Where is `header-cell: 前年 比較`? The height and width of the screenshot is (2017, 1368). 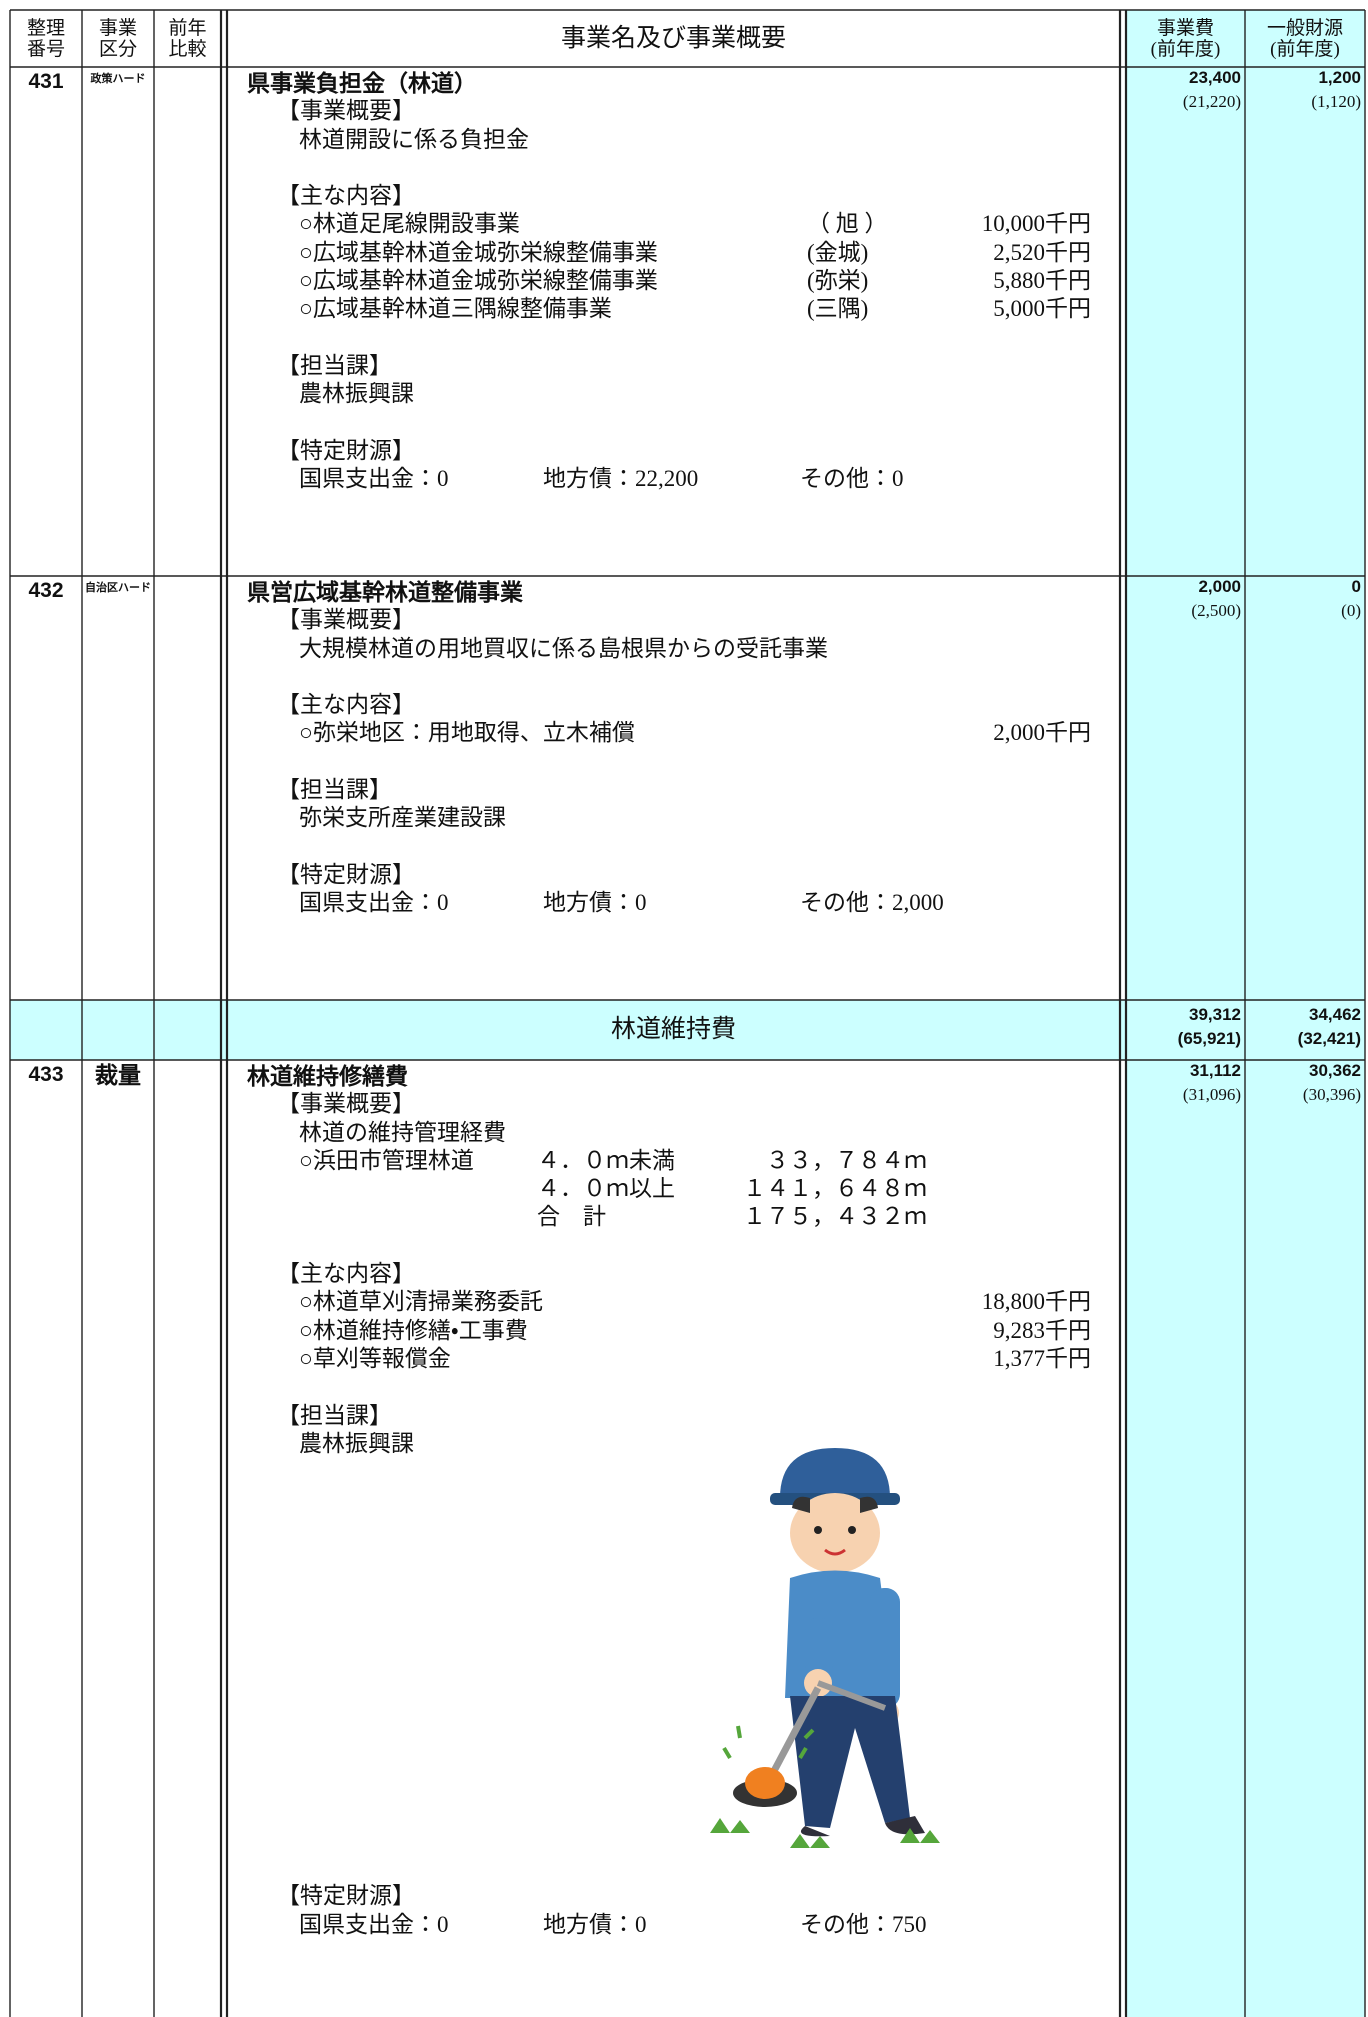
header-cell: 前年 比較 is located at coordinates (187, 38).